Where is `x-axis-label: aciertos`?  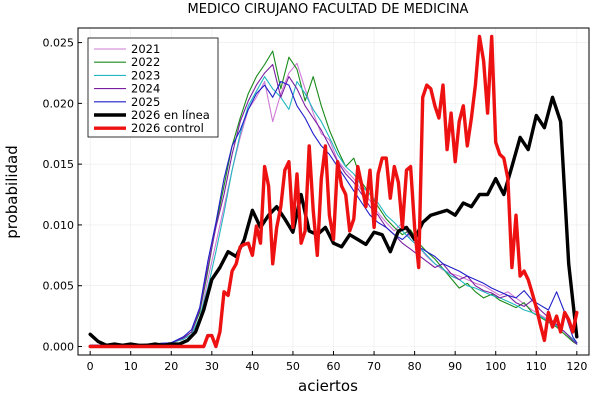 x-axis-label: aciertos is located at coordinates (328, 386).